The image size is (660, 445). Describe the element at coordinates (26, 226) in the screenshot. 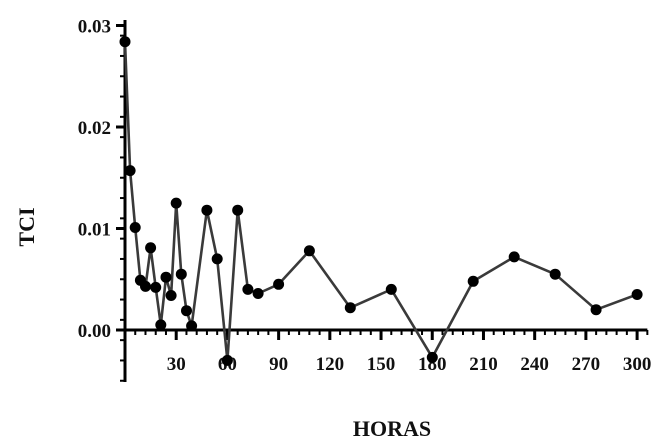

I see `y-axis-title: TCI` at that location.